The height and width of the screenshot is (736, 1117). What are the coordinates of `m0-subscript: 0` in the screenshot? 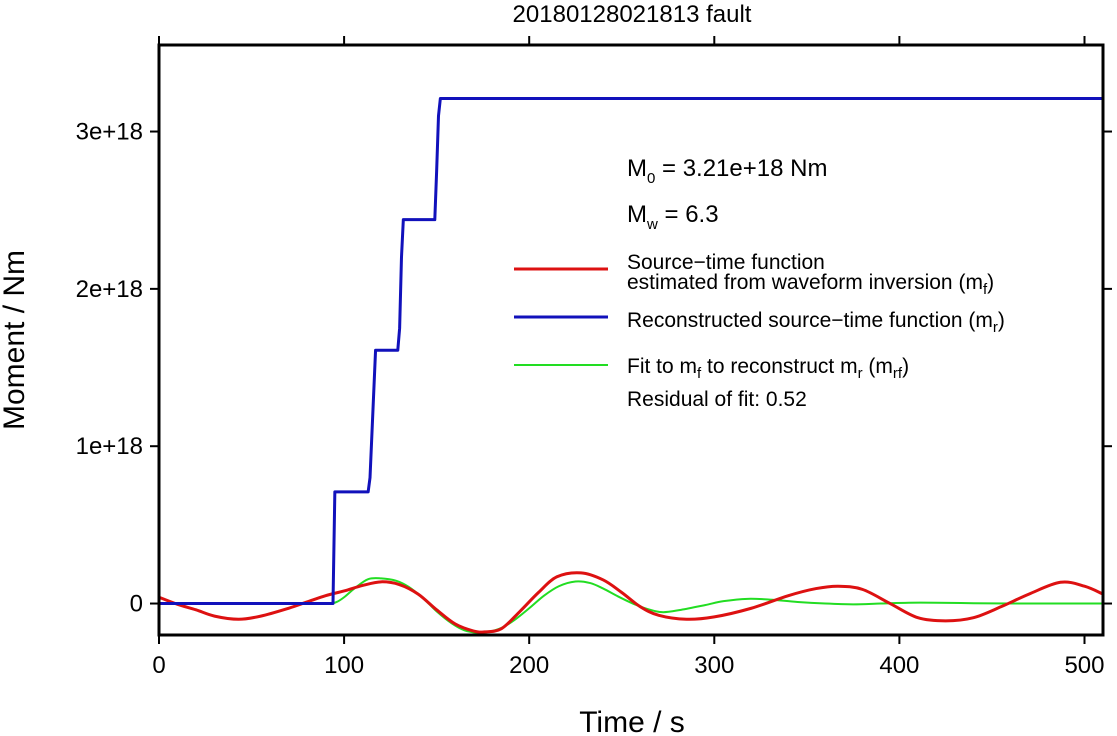 It's located at (651, 178).